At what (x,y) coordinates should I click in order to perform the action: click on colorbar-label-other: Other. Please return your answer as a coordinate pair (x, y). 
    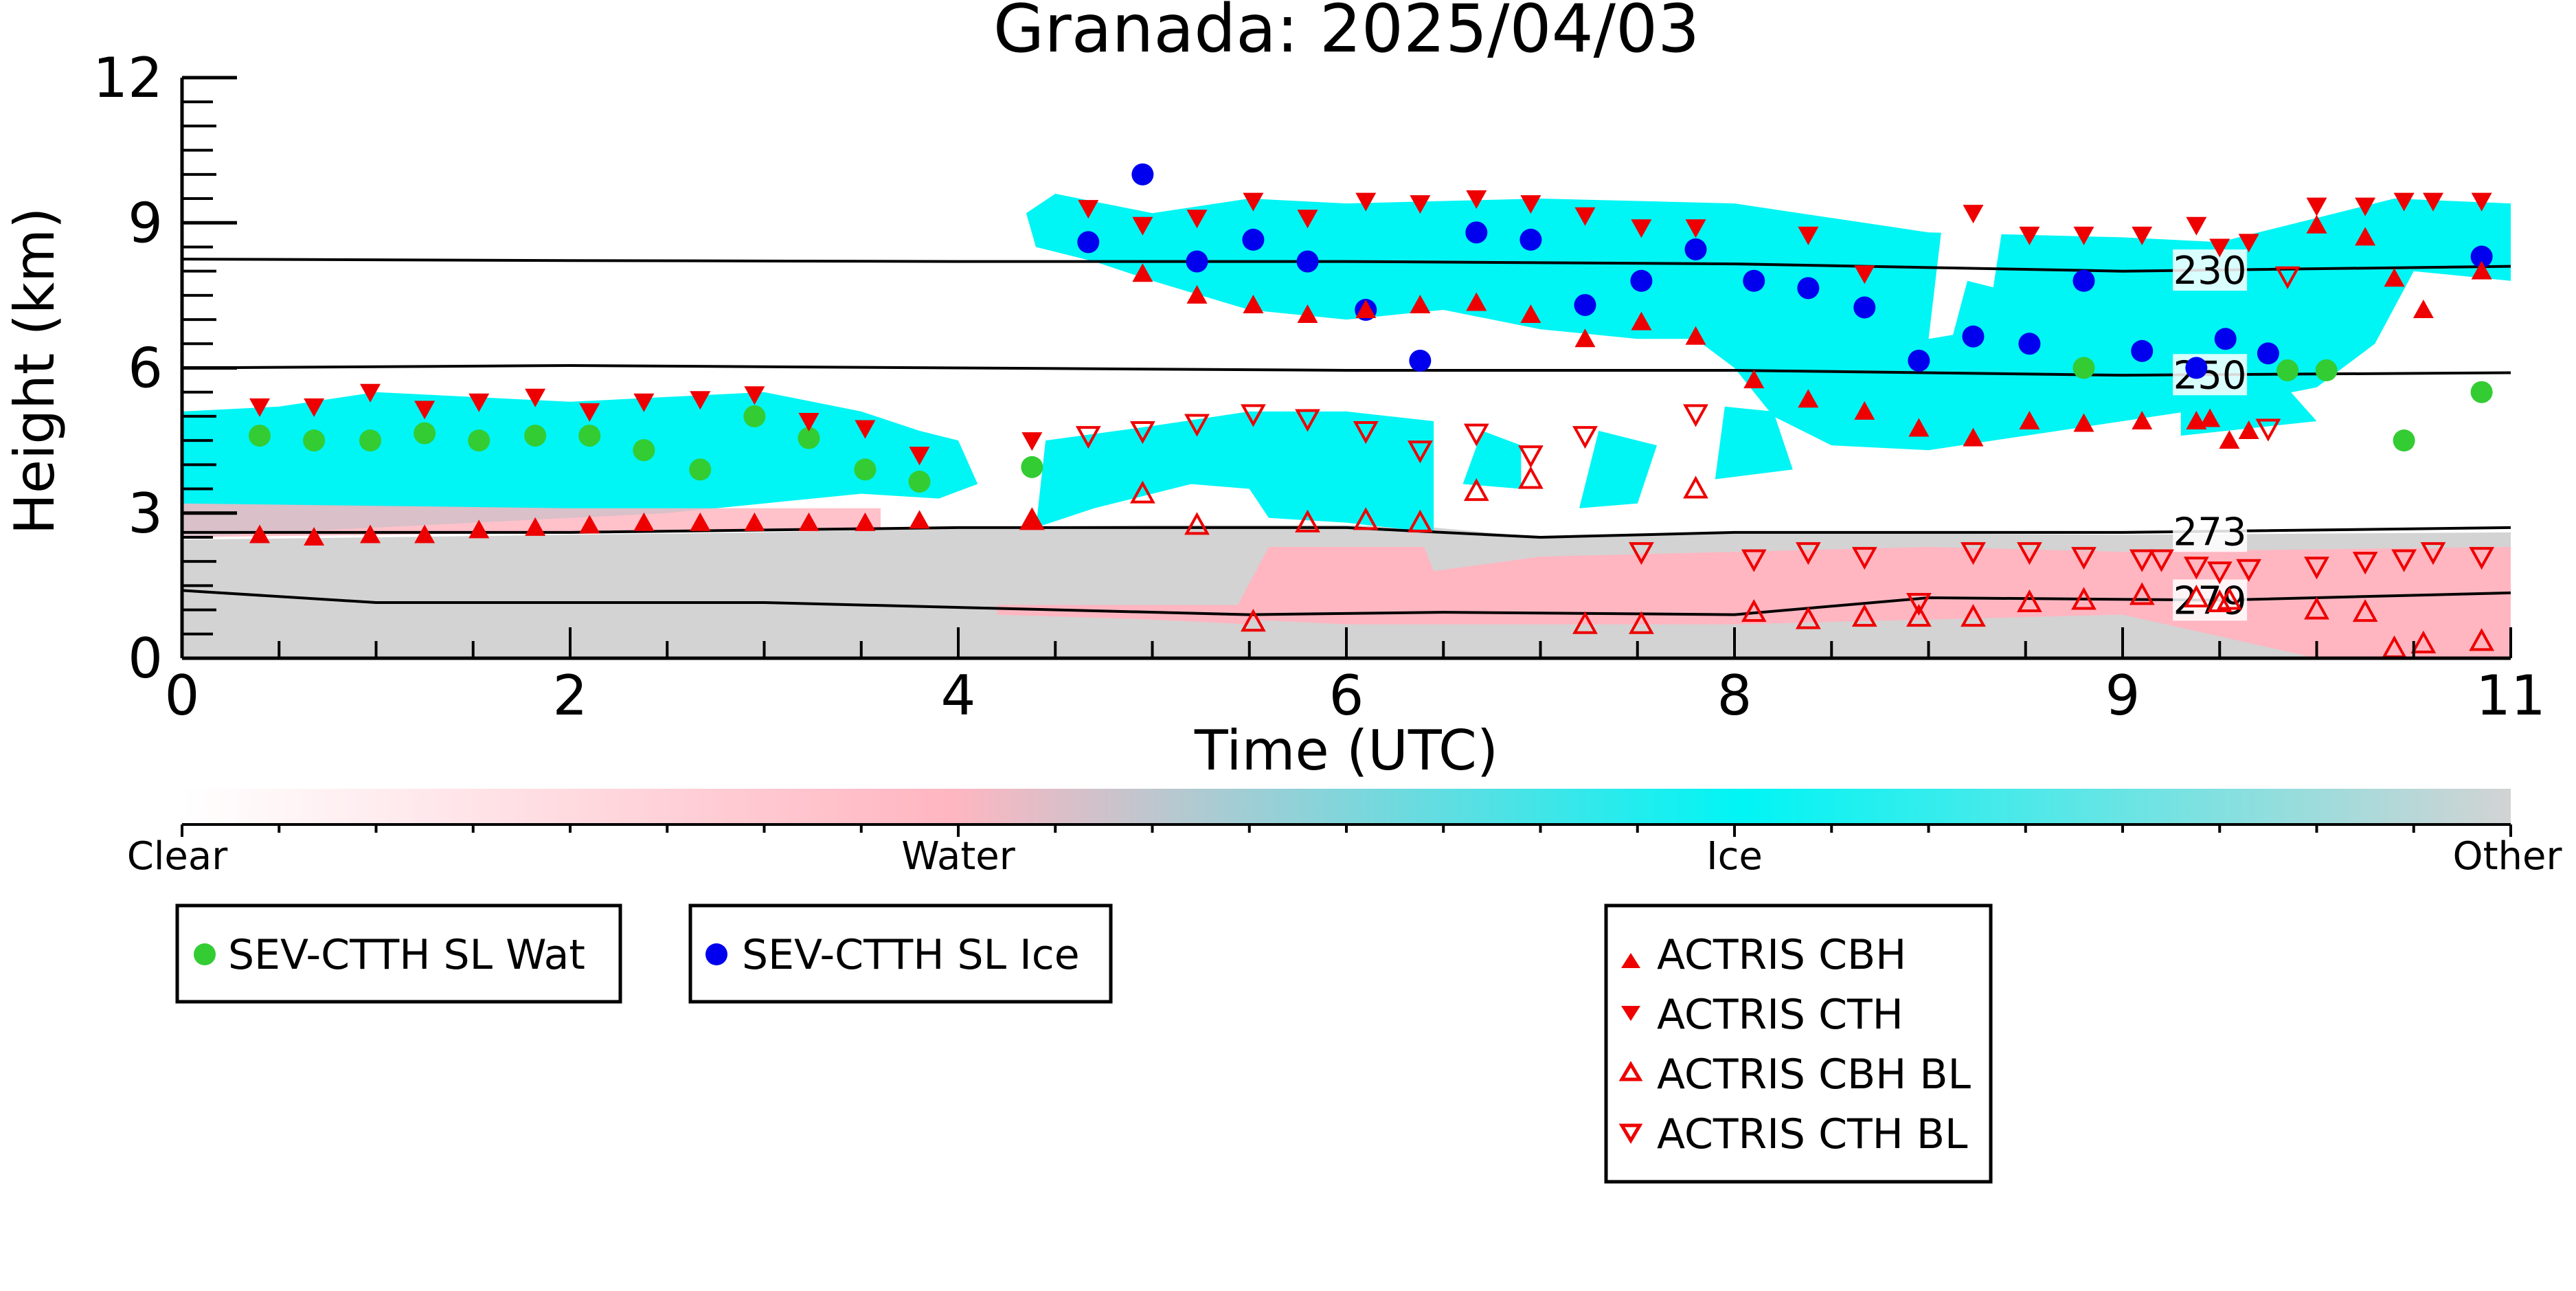
    Looking at the image, I should click on (2507, 856).